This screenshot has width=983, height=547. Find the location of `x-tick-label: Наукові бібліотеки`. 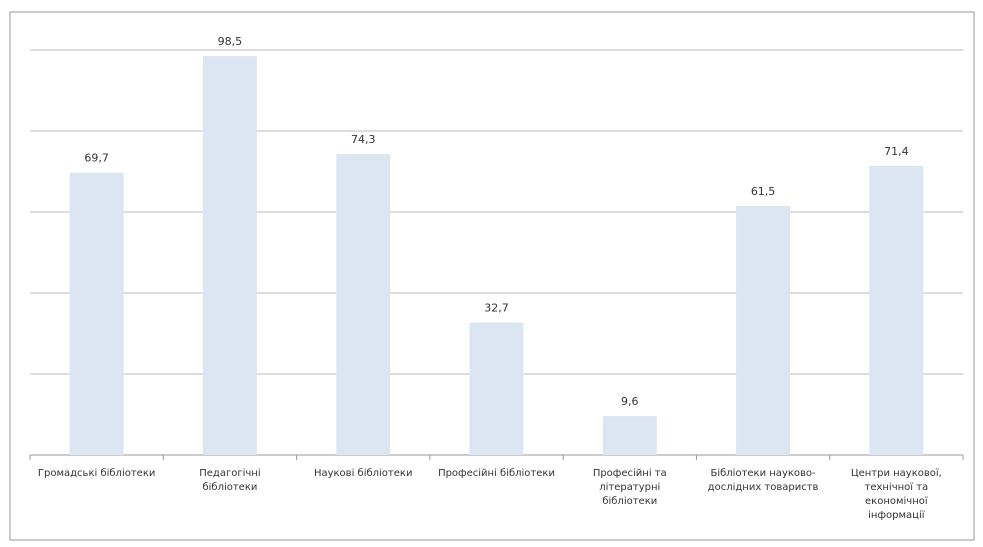

x-tick-label: Наукові бібліотеки is located at coordinates (363, 473).